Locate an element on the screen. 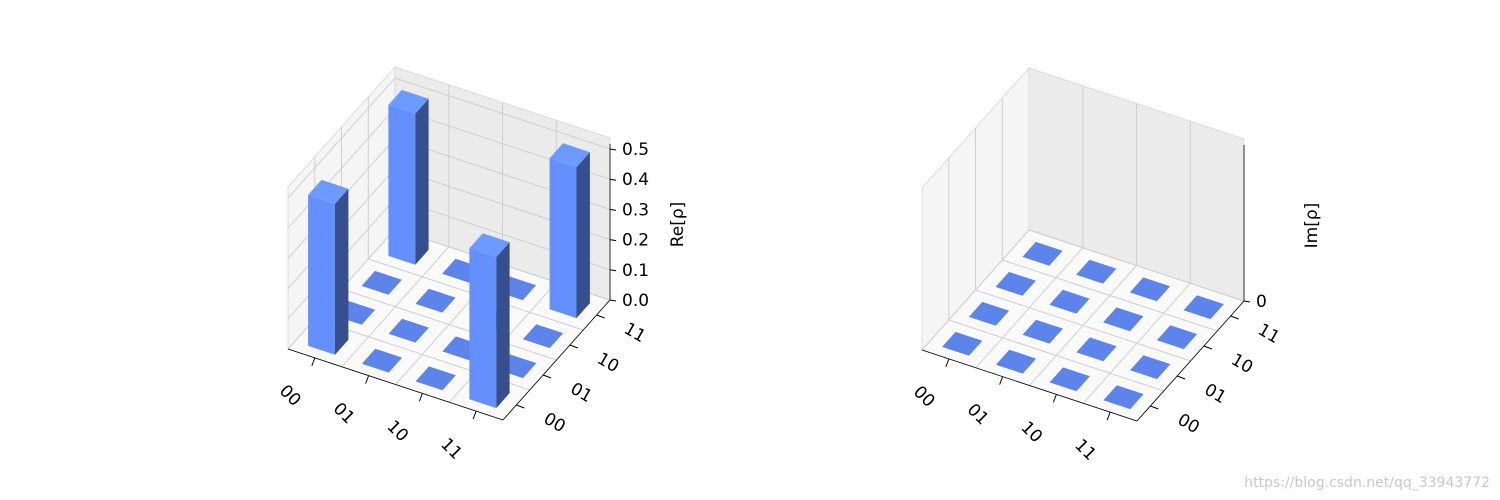  z-axis-label: Re[ρ] is located at coordinates (678, 225).